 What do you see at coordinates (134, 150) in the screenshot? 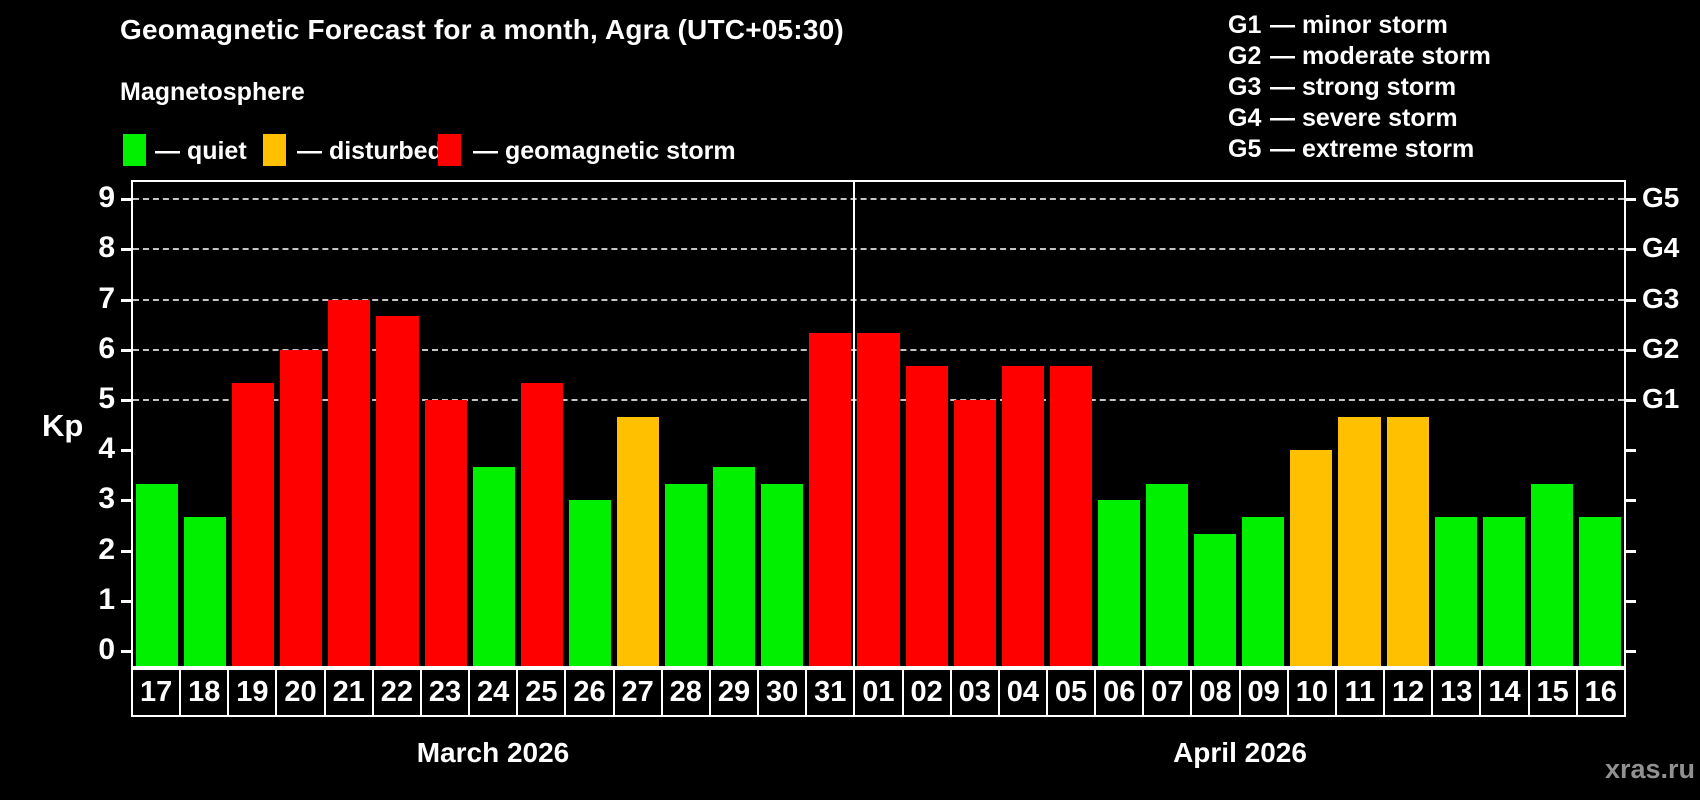
I see `quiet-swatch` at bounding box center [134, 150].